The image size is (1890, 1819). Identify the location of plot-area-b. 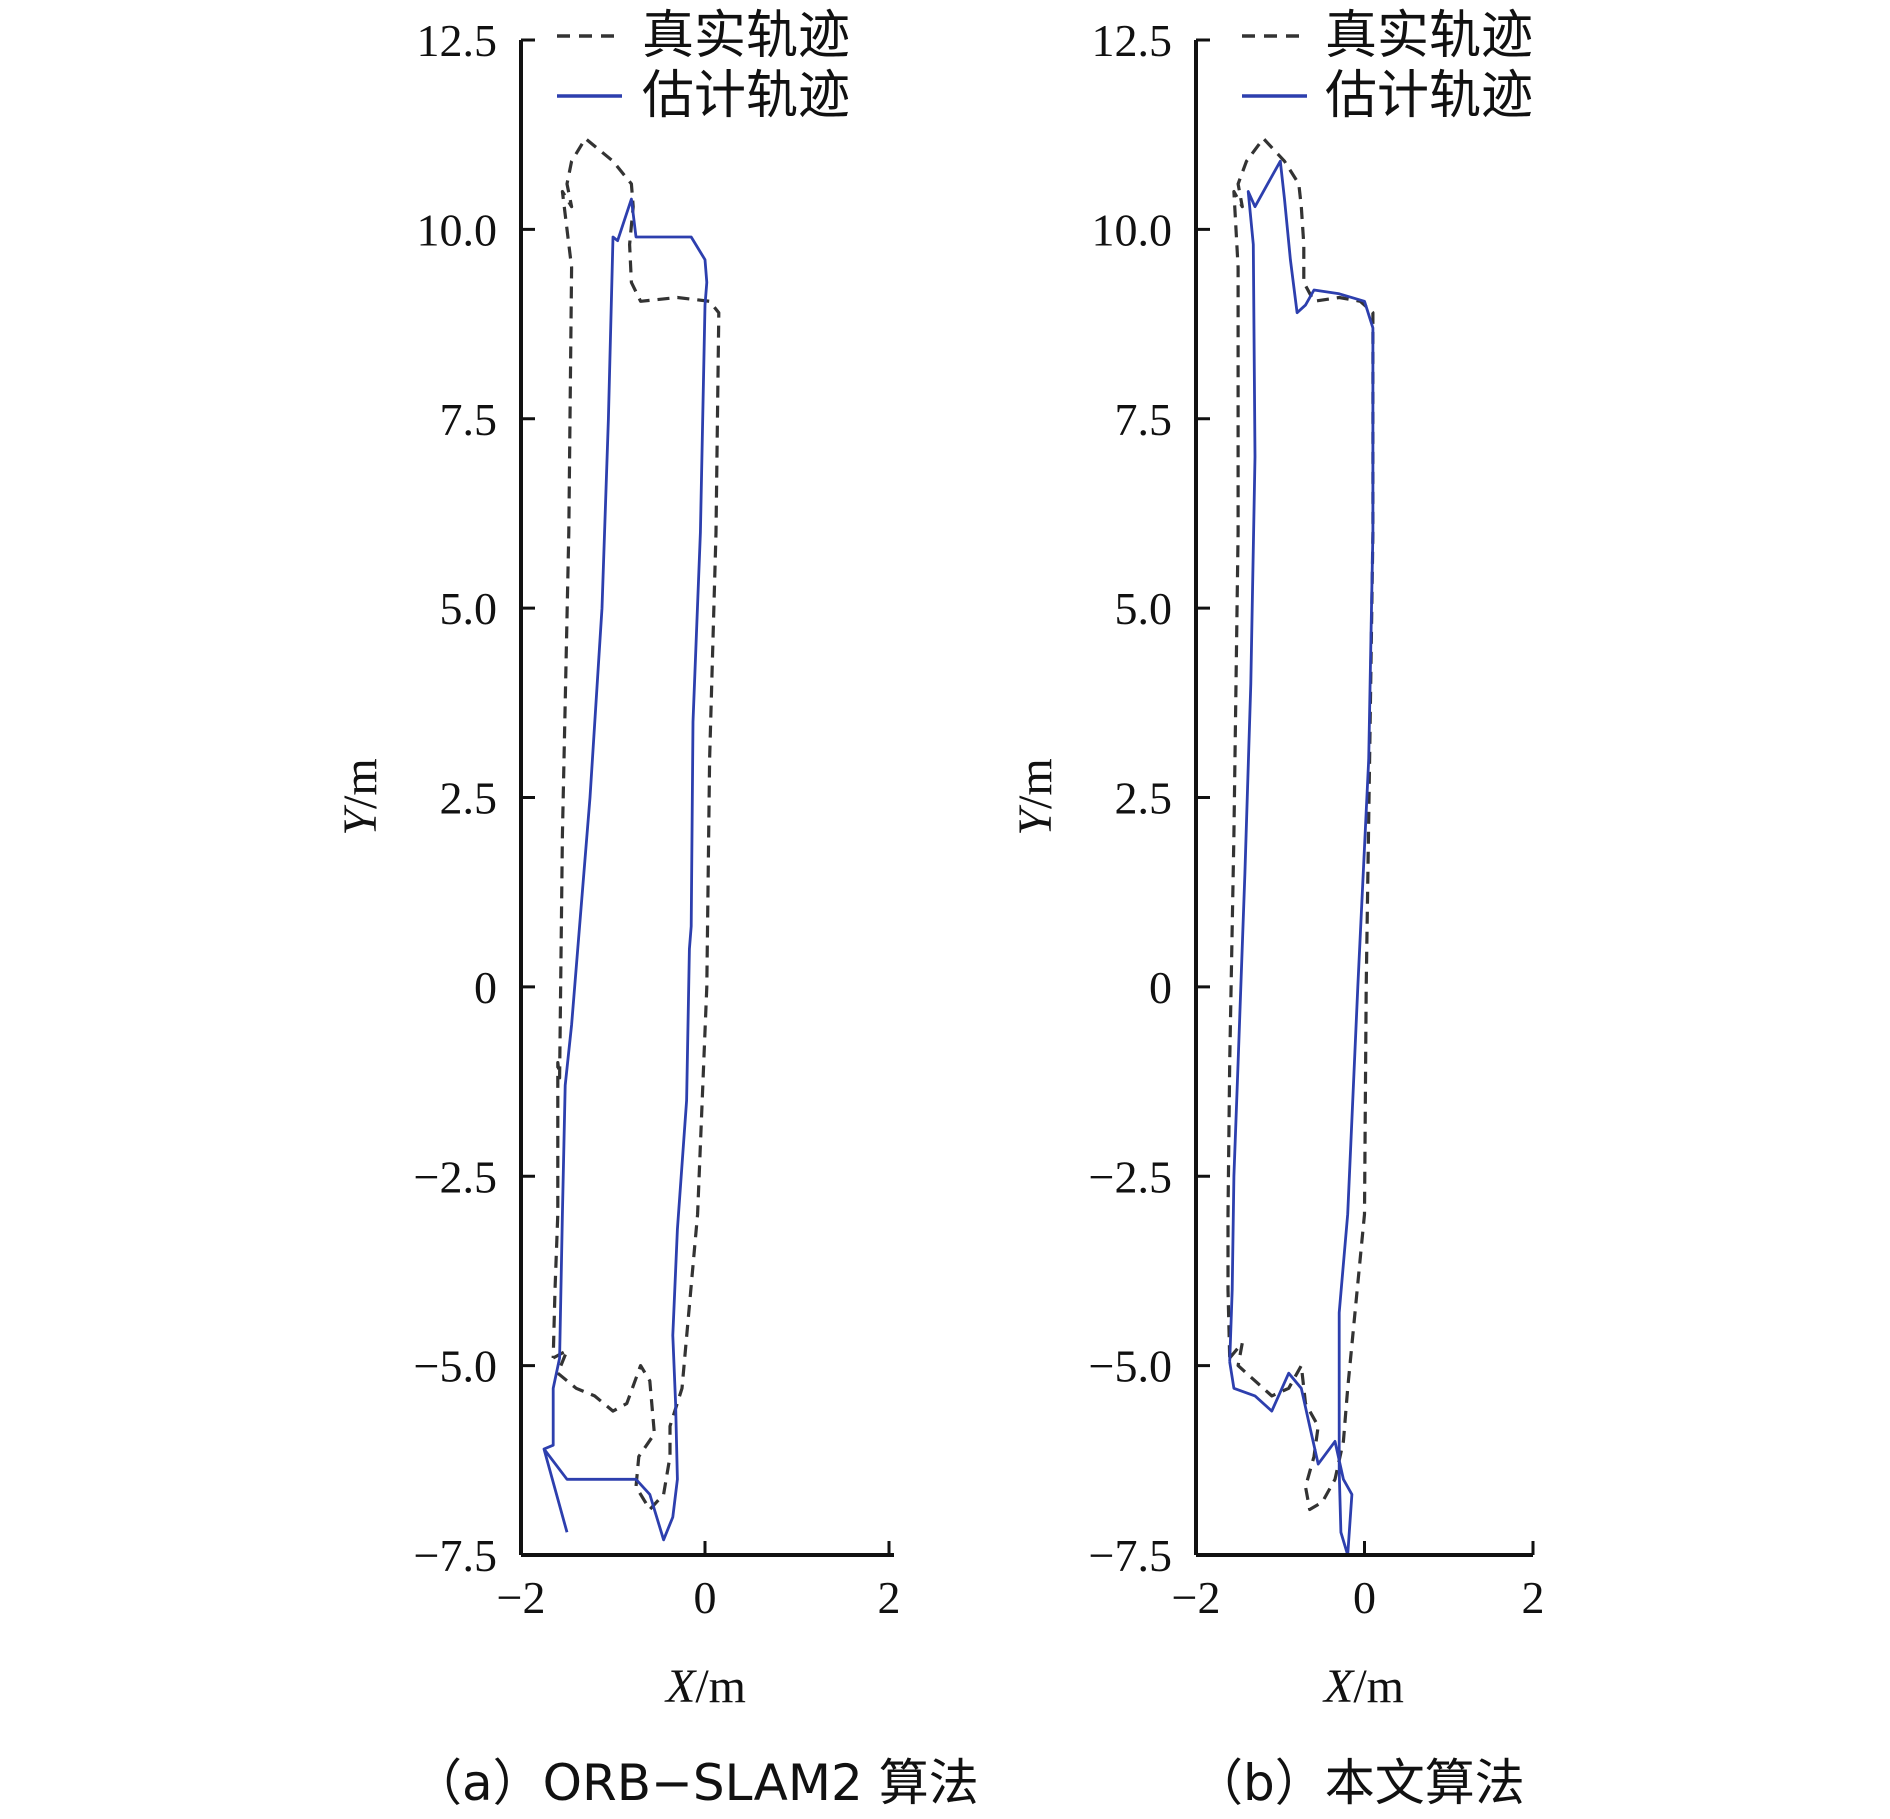
(1300, 846).